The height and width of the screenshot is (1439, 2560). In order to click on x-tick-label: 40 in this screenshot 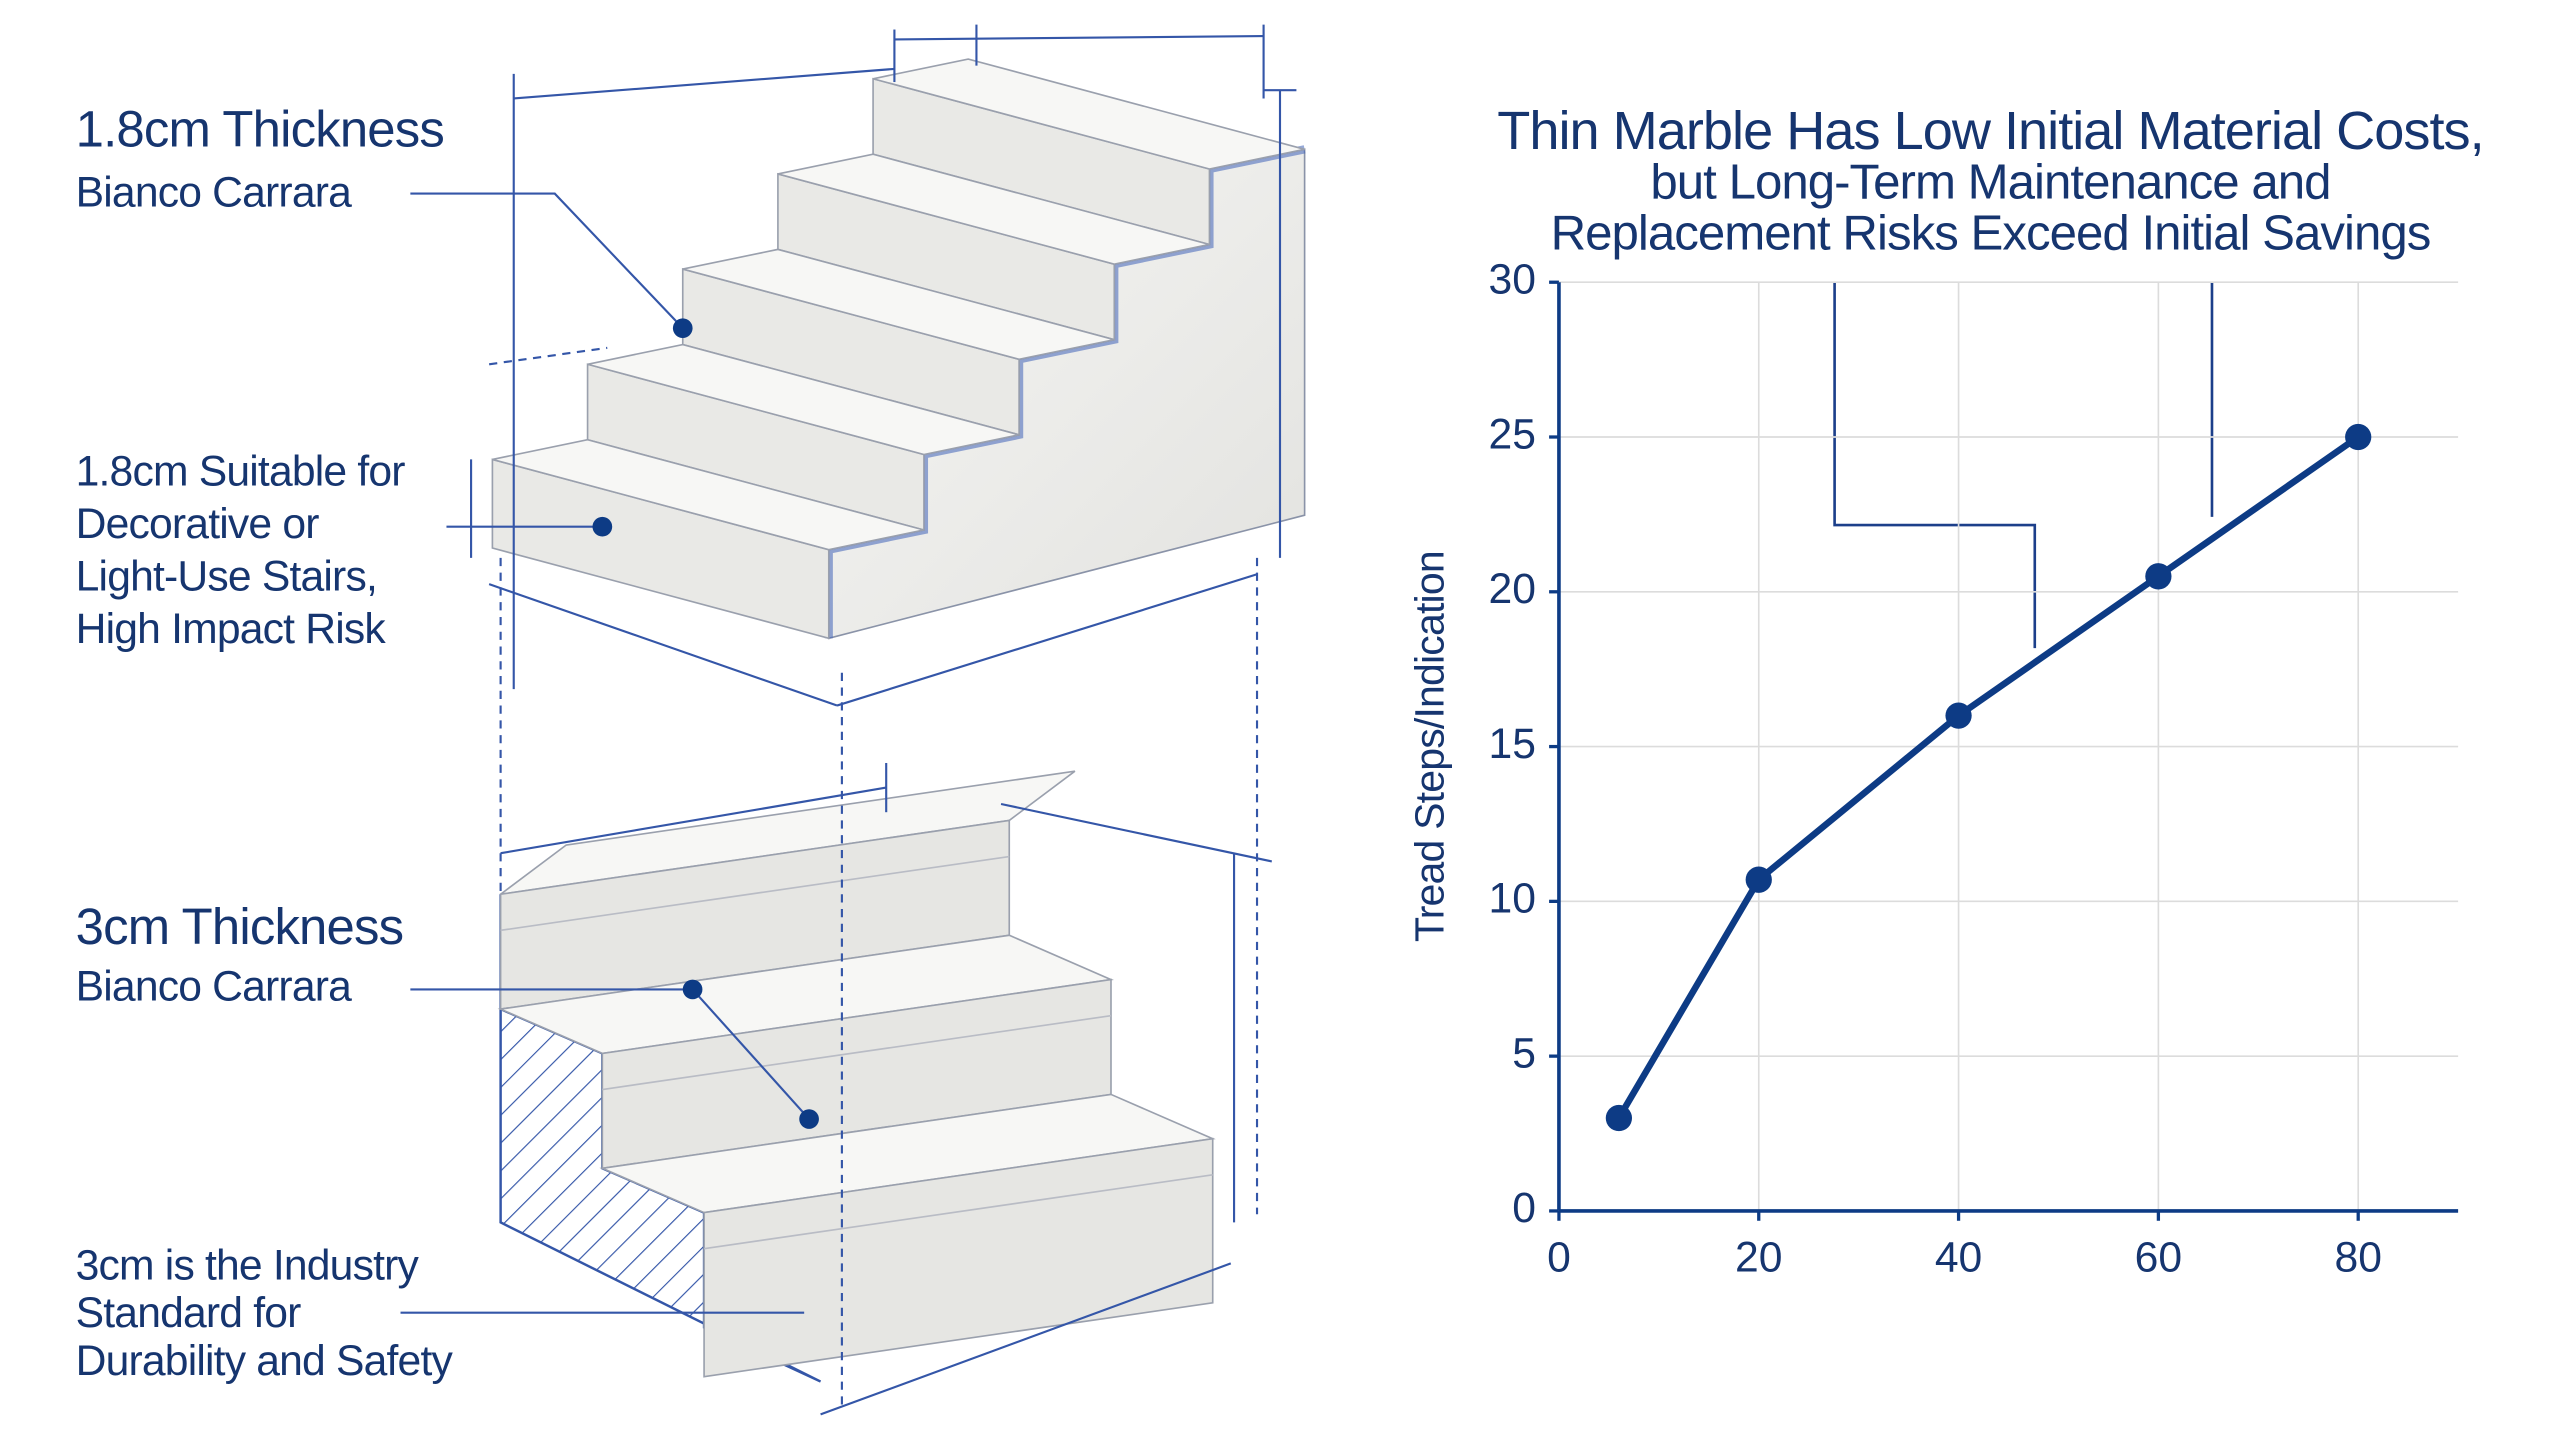, I will do `click(1958, 1257)`.